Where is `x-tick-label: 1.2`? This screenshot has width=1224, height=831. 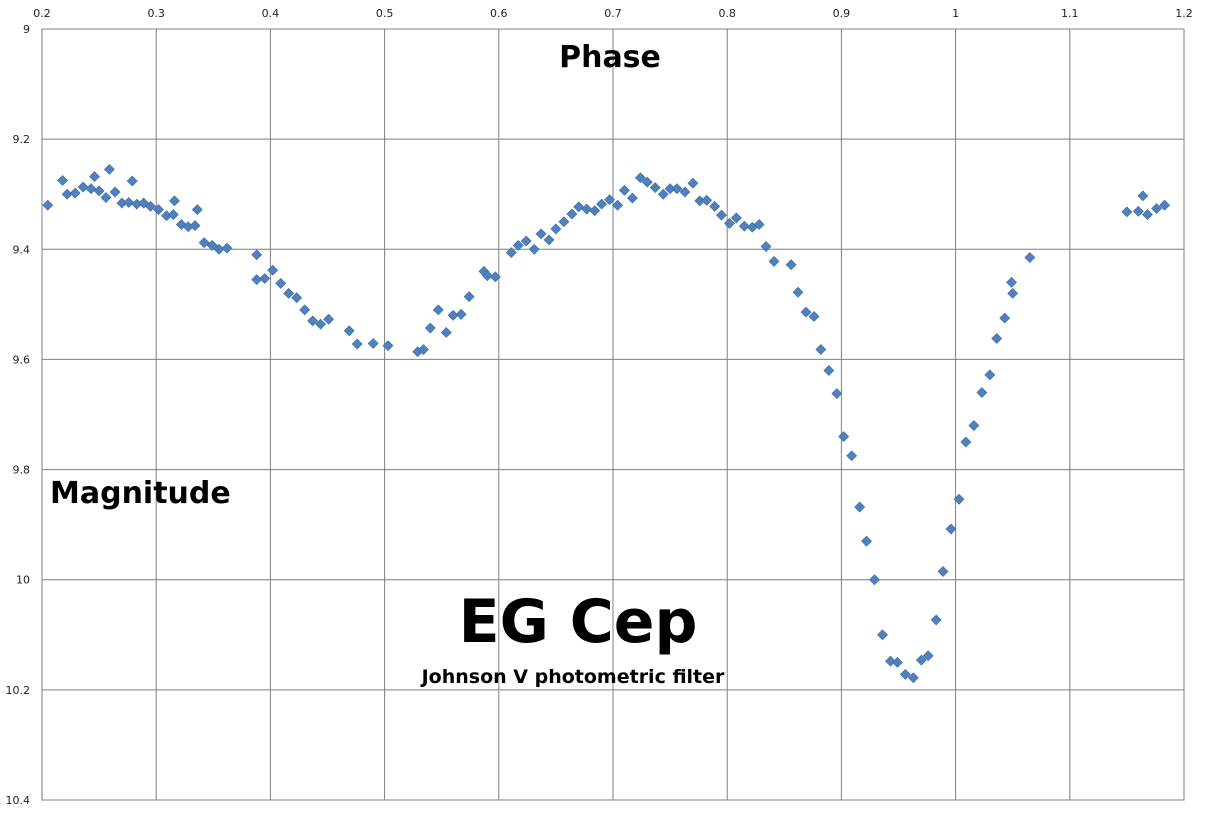
x-tick-label: 1.2 is located at coordinates (1184, 13).